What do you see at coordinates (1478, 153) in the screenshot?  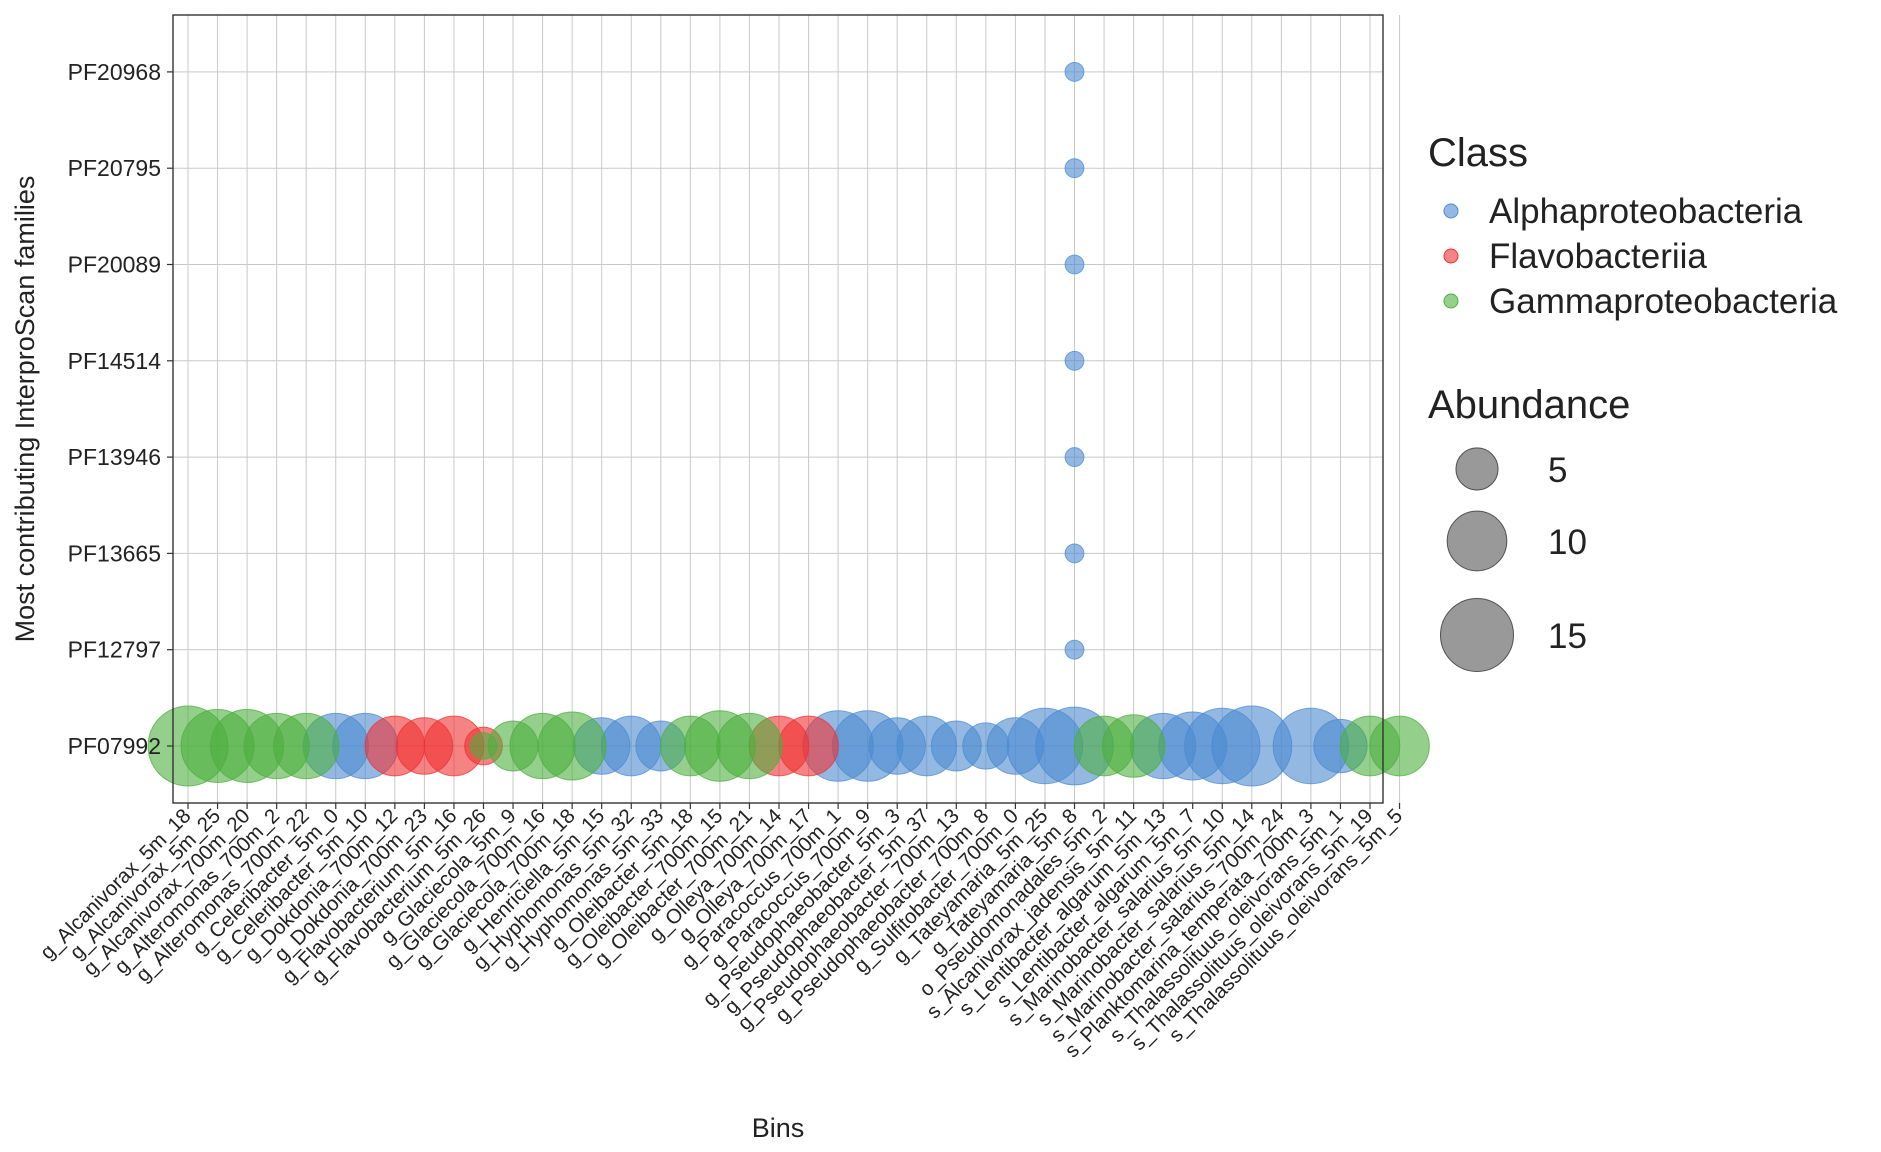 I see `legend-class-title: Class` at bounding box center [1478, 153].